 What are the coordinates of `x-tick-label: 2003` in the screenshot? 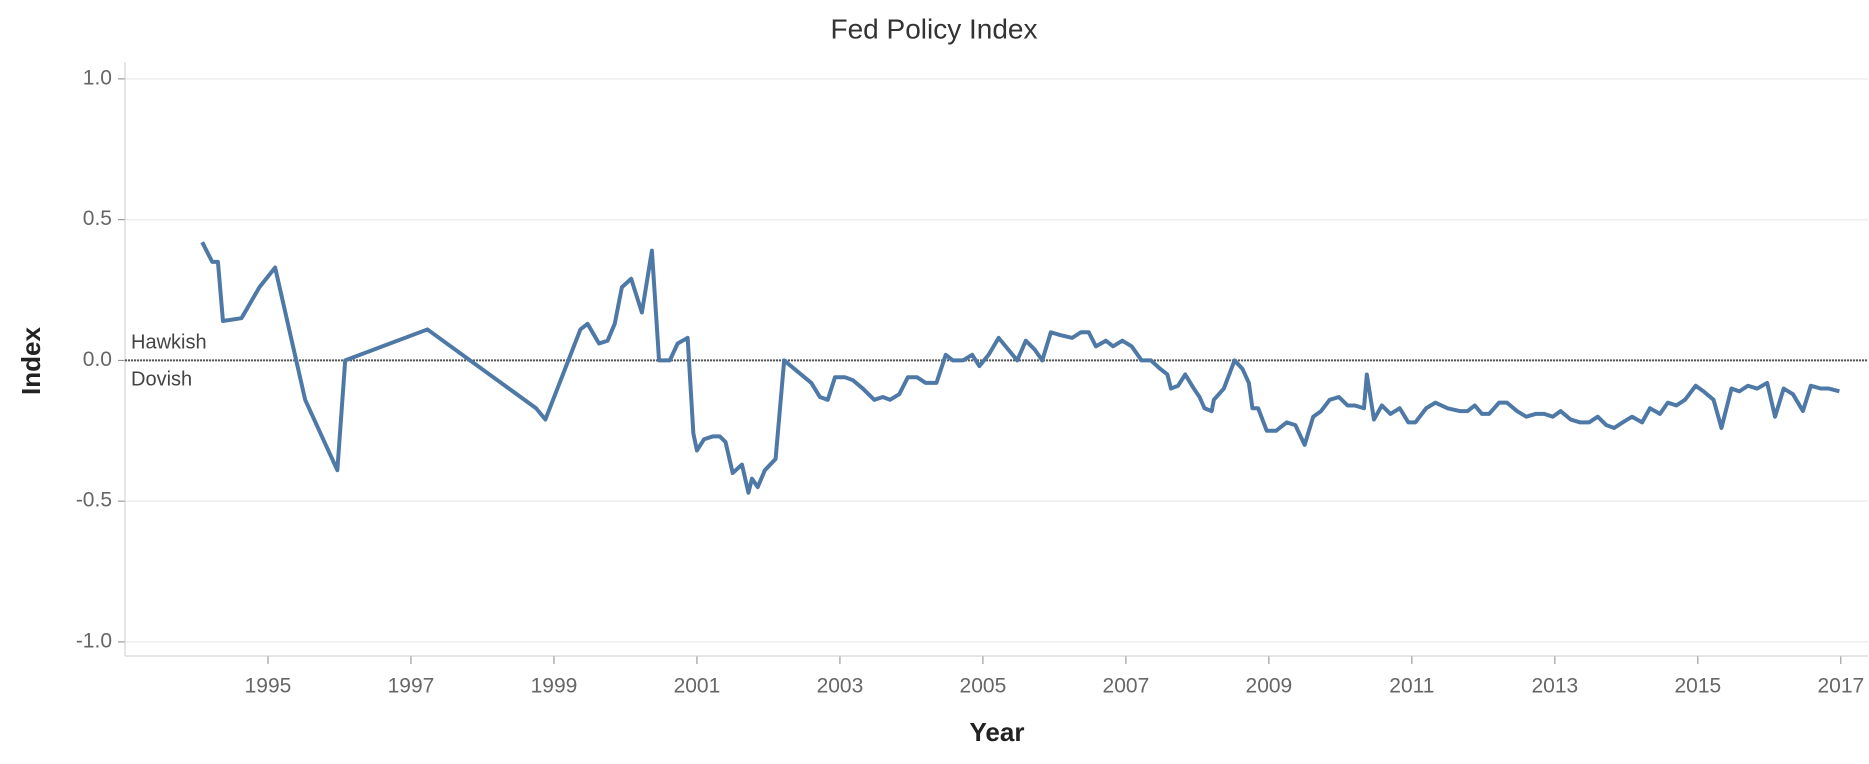 It's located at (840, 686).